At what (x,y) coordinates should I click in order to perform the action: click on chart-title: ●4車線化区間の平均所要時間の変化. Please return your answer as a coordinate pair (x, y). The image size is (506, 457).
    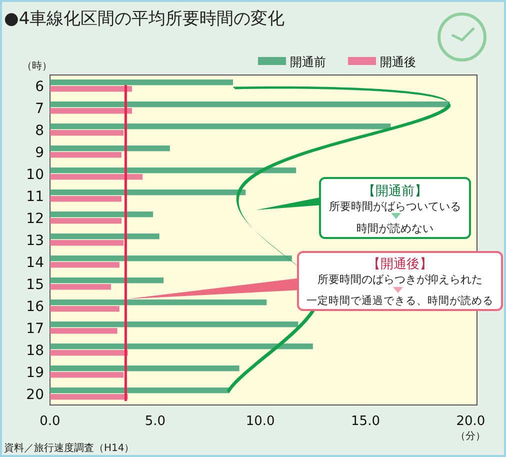
    Looking at the image, I should click on (144, 19).